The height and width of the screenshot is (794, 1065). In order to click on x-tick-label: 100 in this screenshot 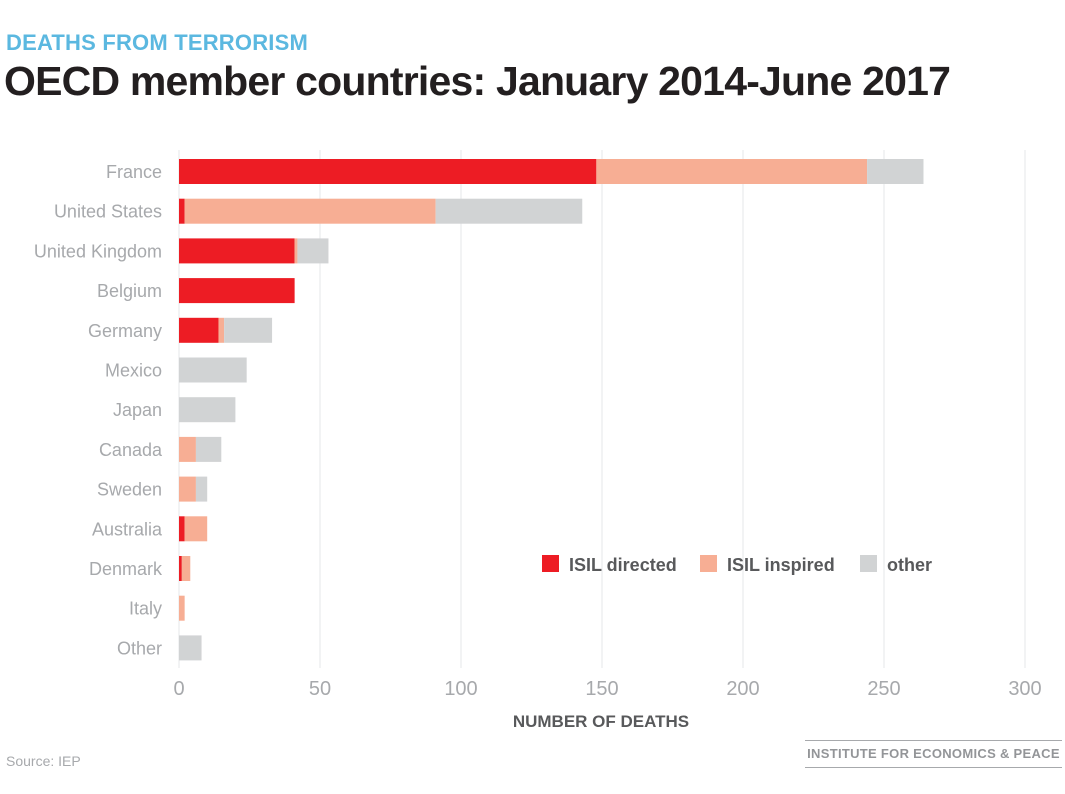, I will do `click(460, 689)`.